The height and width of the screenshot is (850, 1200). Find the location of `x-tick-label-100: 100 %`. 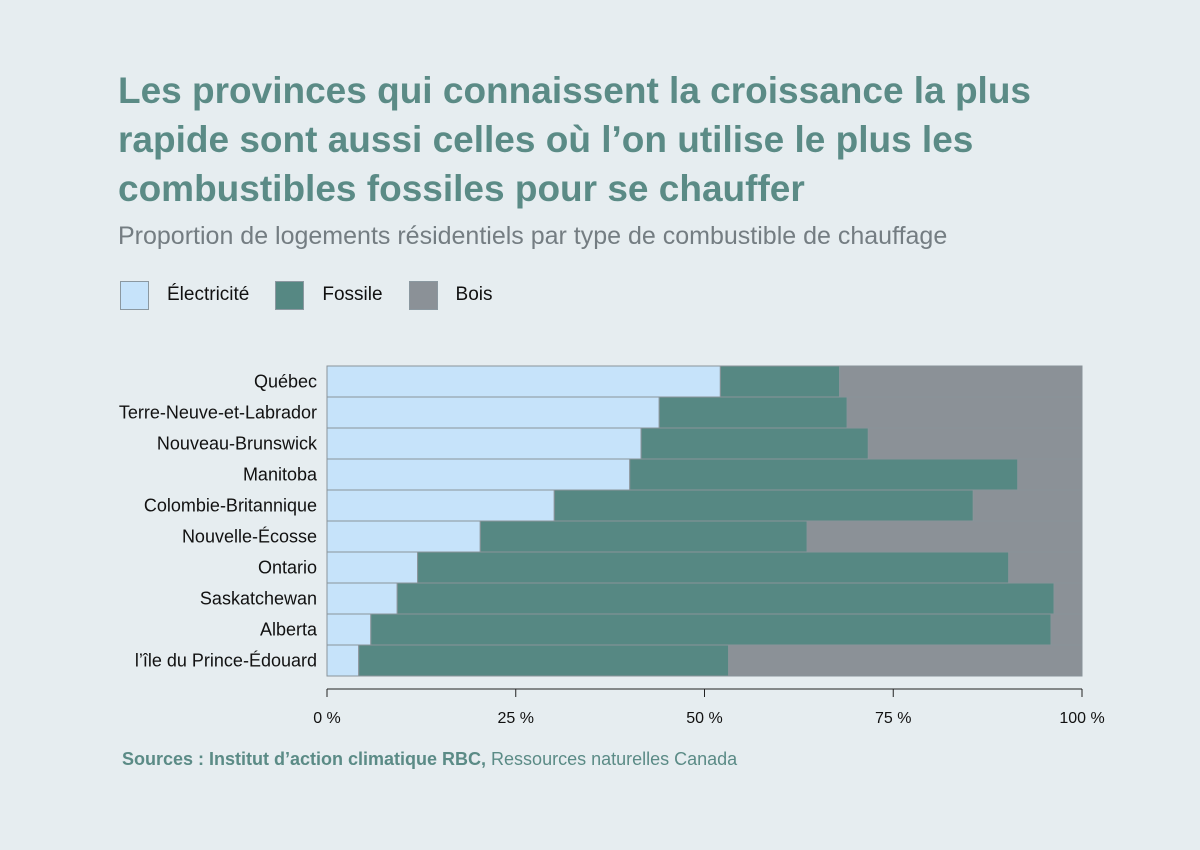

x-tick-label-100: 100 % is located at coordinates (1081, 718).